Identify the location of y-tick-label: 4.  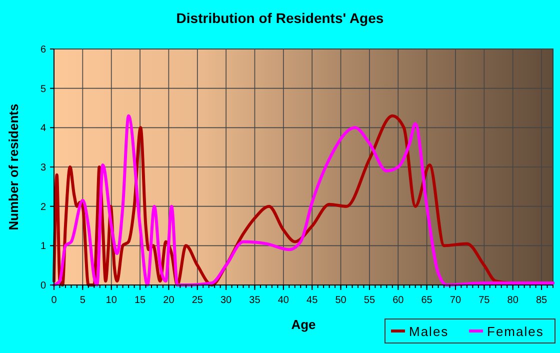
(43, 128).